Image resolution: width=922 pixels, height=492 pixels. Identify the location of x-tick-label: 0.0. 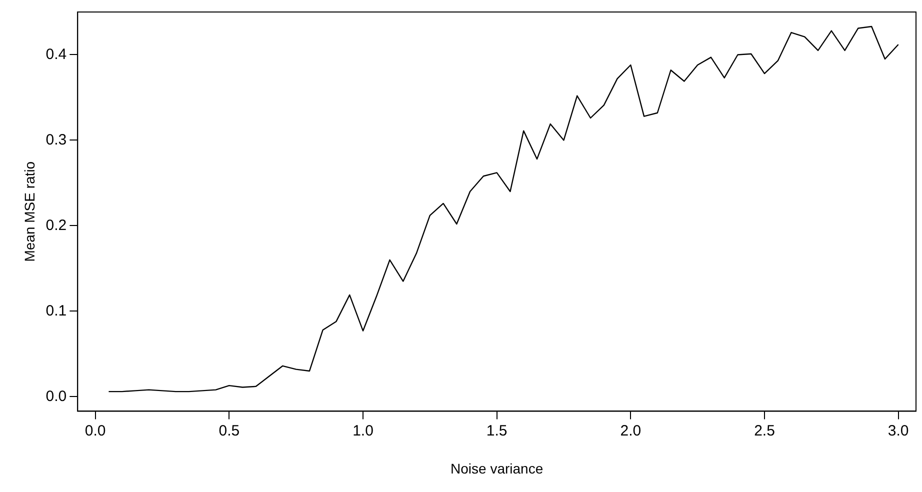
(95, 431).